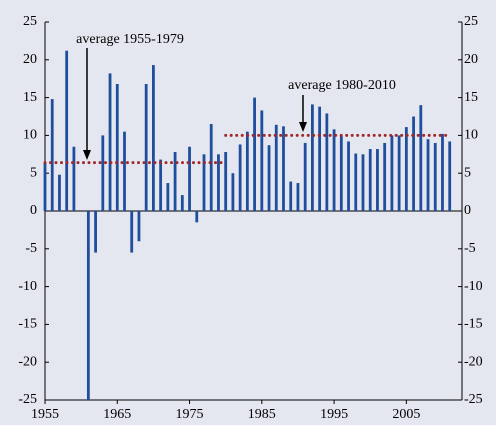  Describe the element at coordinates (473, 324) in the screenshot. I see `y2-tick-label: -15` at that location.